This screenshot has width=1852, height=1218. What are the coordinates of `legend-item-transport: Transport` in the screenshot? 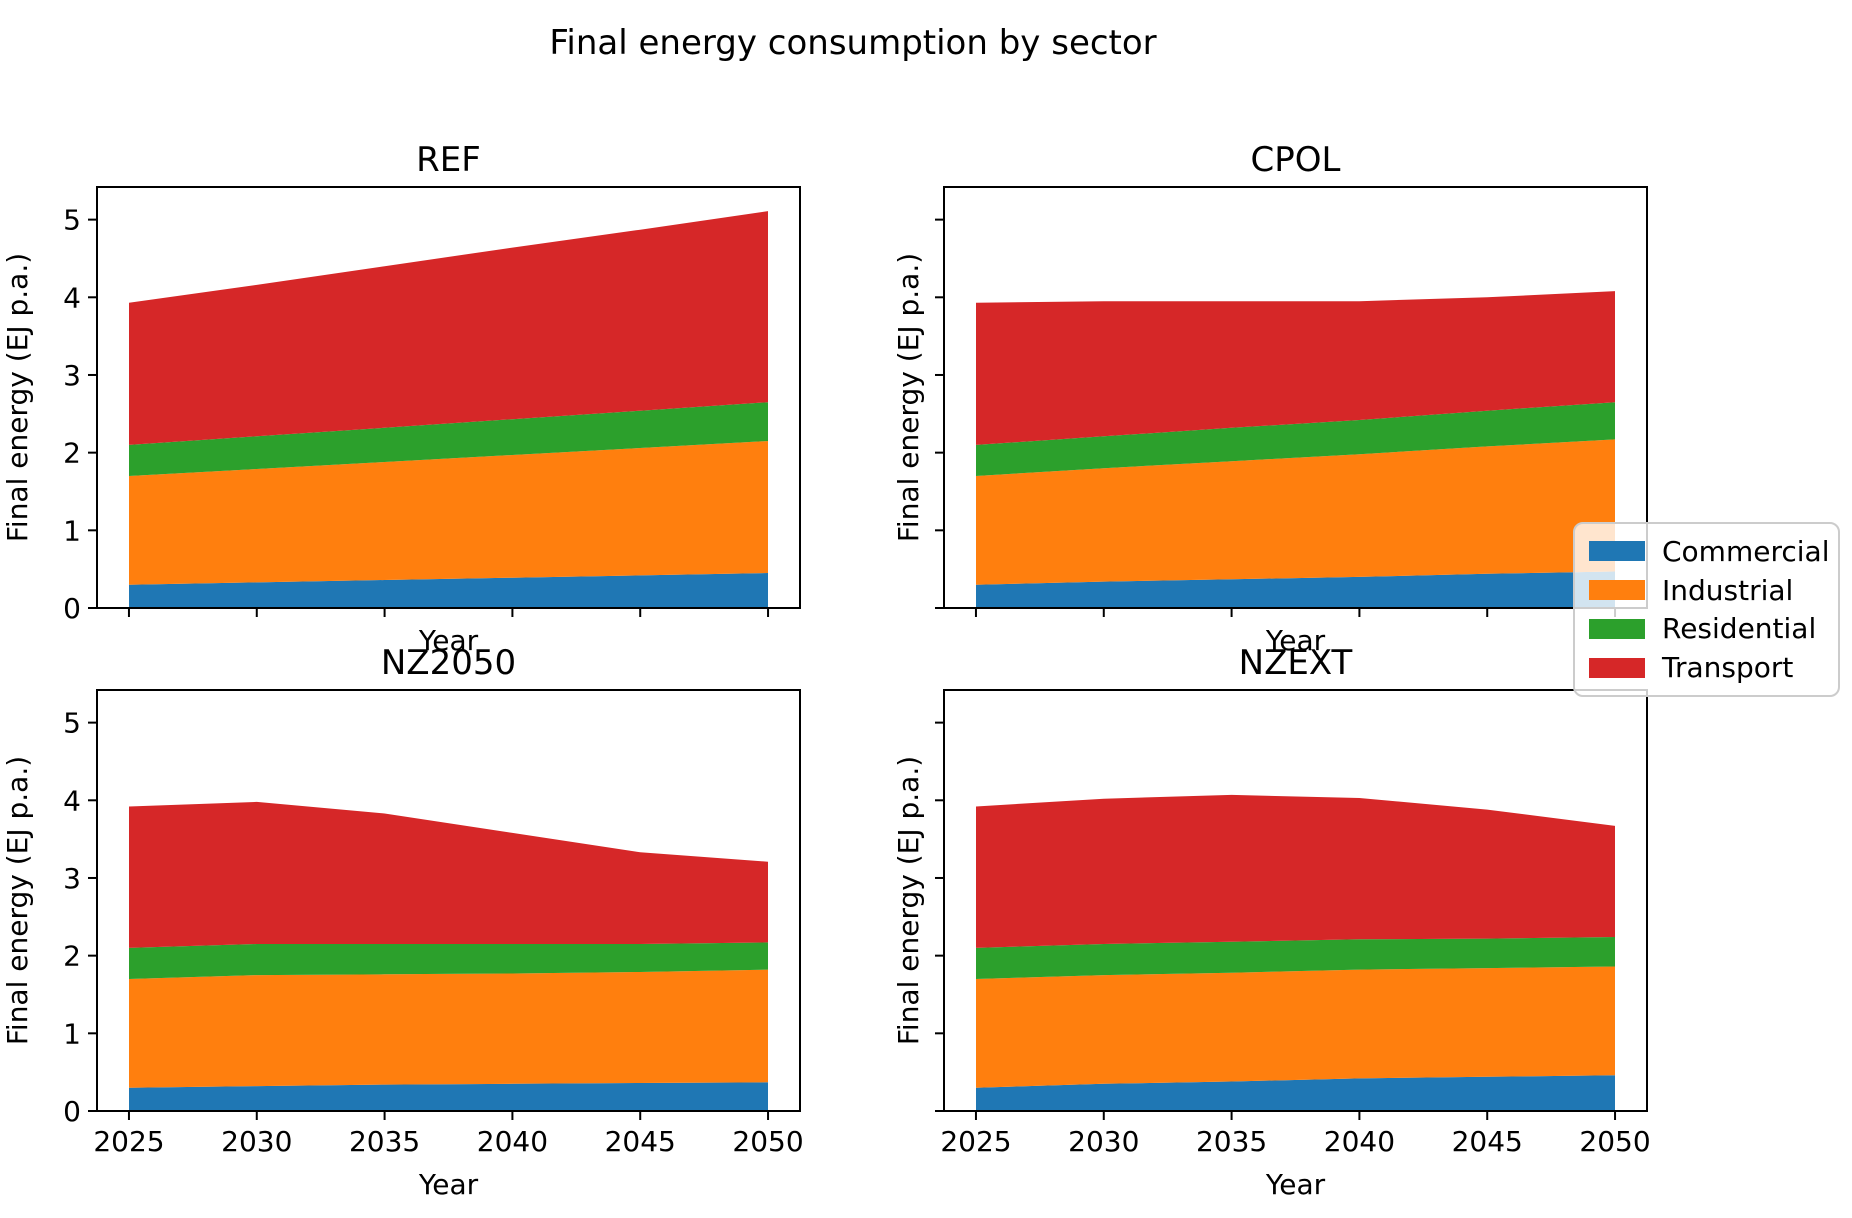 It's located at (1706, 667).